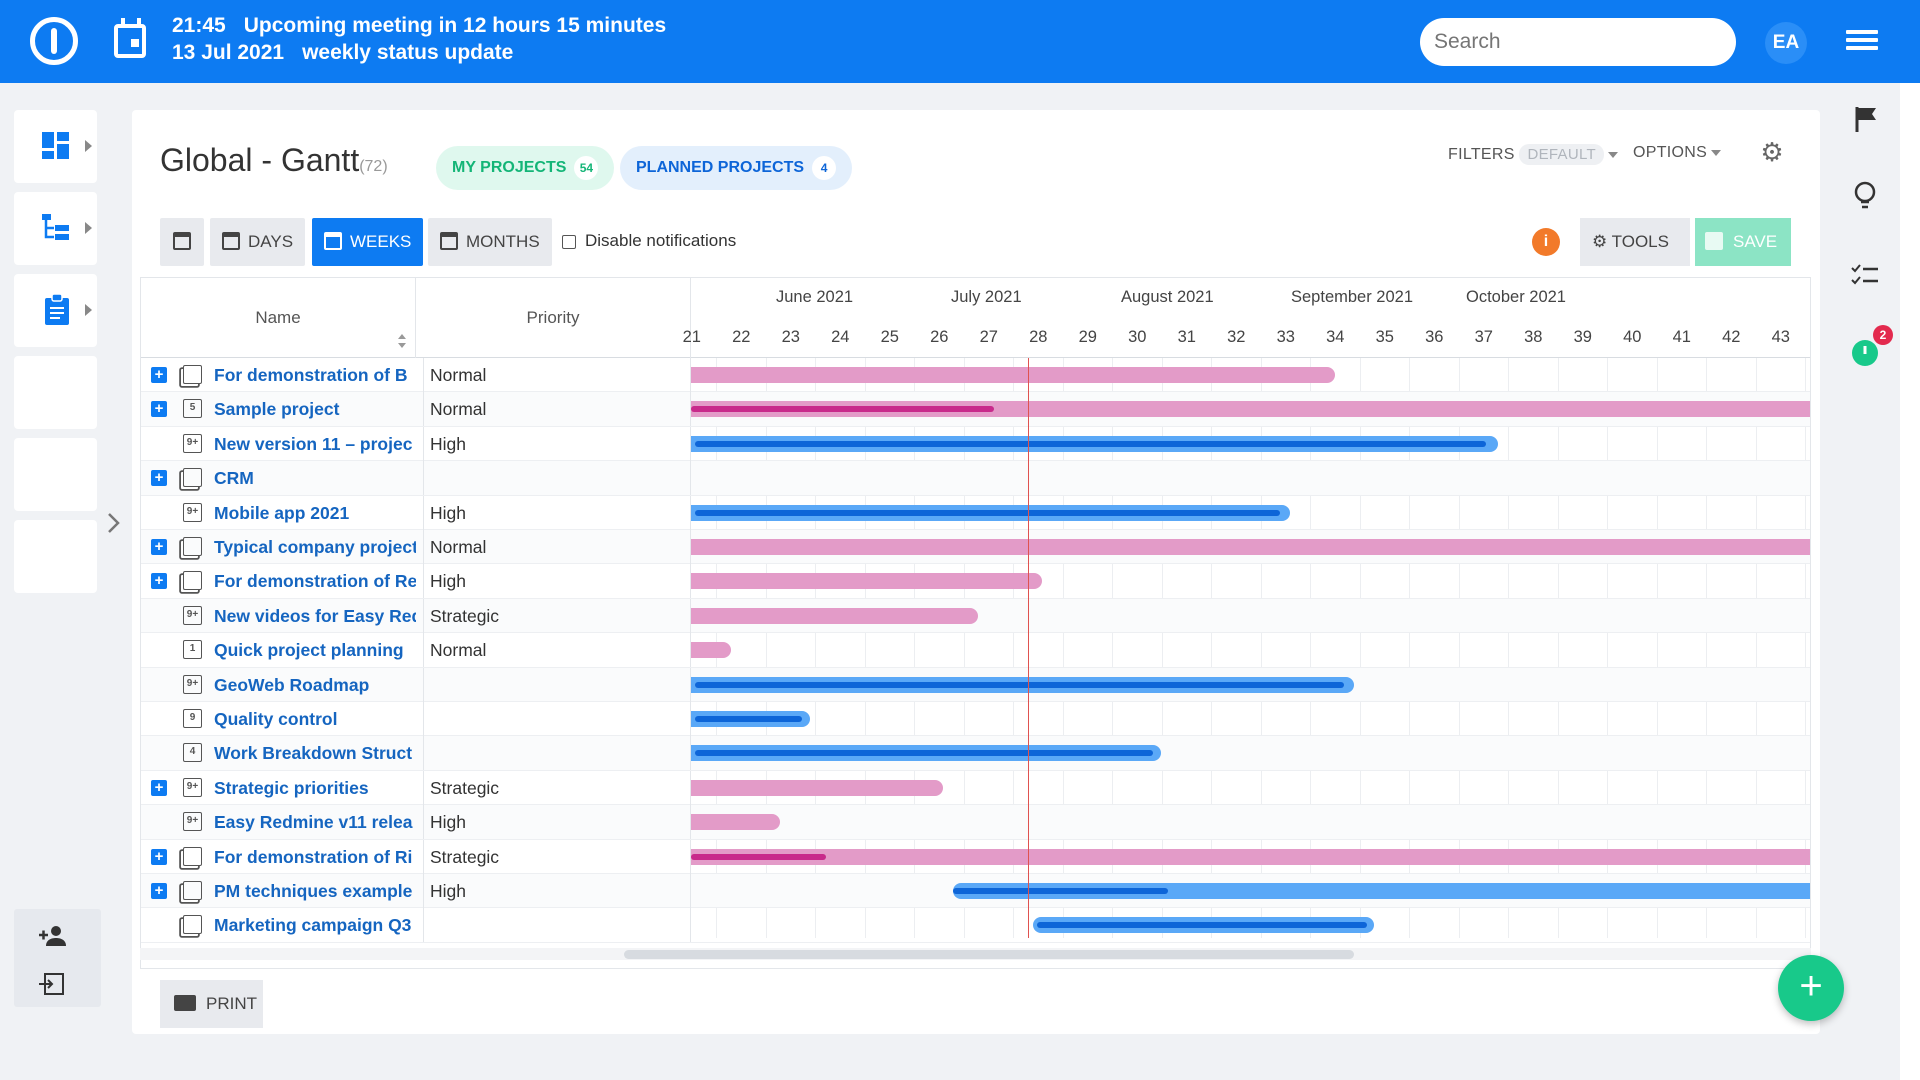 The width and height of the screenshot is (1920, 1080). Describe the element at coordinates (315, 547) in the screenshot. I see `project-name-link: Typical company project` at that location.